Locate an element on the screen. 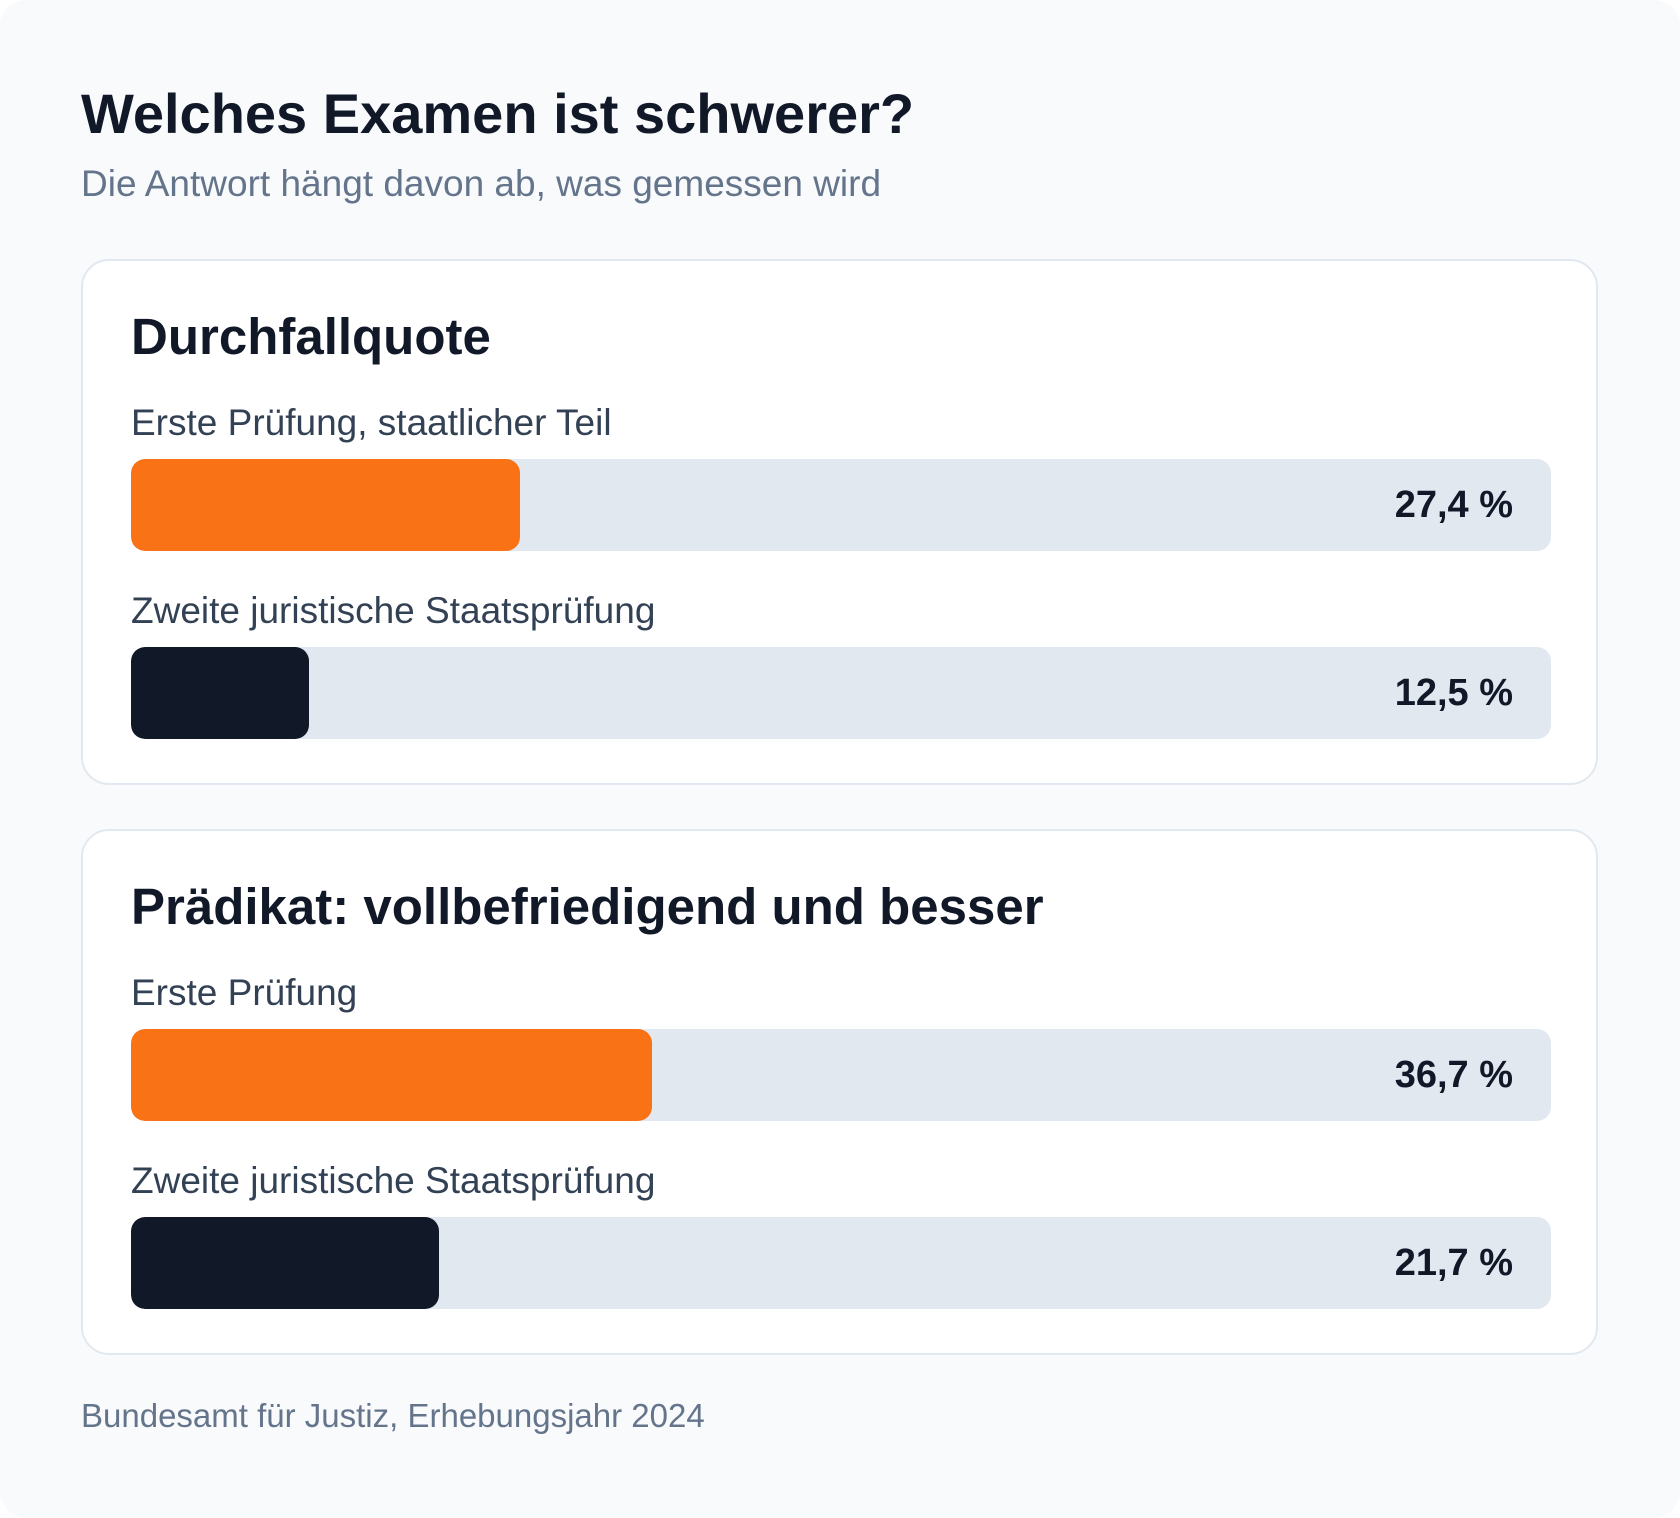 The width and height of the screenshot is (1680, 1518). bar-track: 36,7 % is located at coordinates (841, 1075).